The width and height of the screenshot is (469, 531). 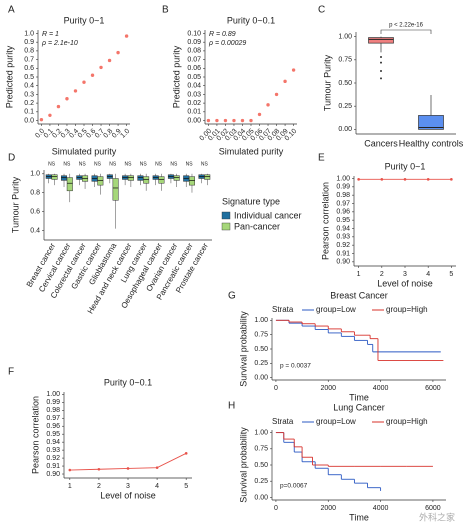 What do you see at coordinates (84, 151) in the screenshot?
I see `x-axis-label: Simulated purity` at bounding box center [84, 151].